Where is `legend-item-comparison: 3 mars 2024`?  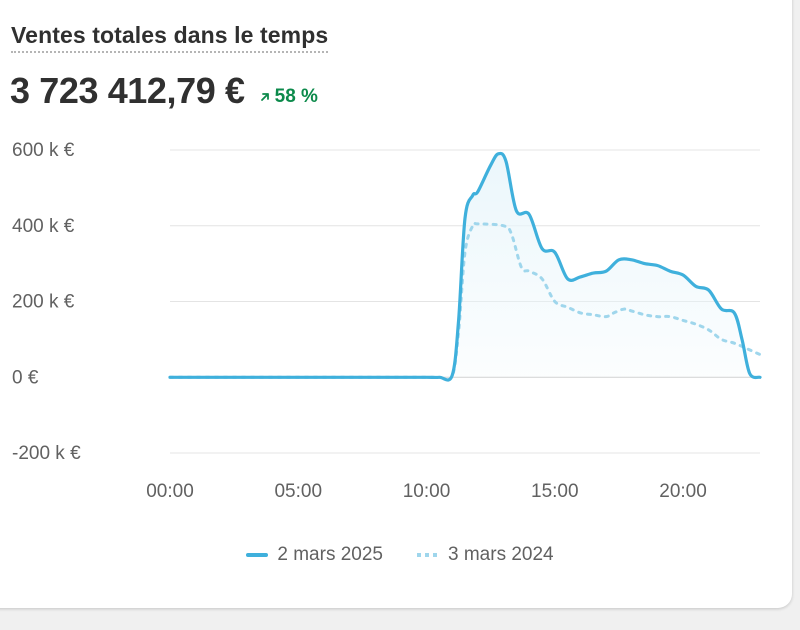
legend-item-comparison: 3 mars 2024 is located at coordinates (485, 555).